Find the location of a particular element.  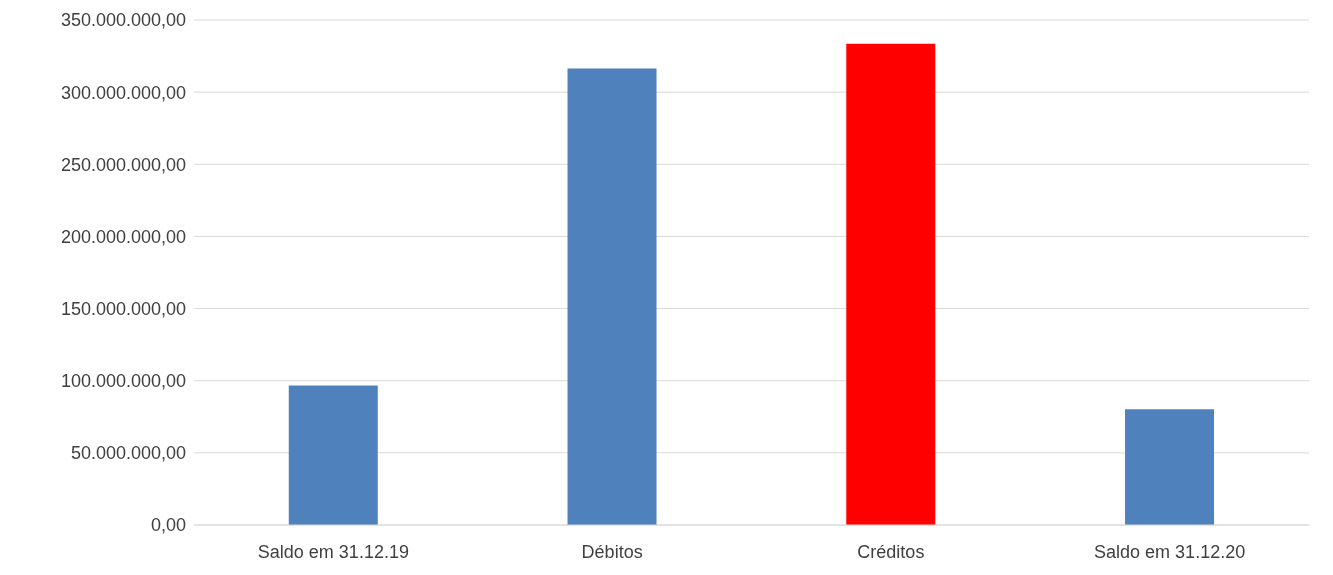

y-tick-label: 300.000.000,00 is located at coordinates (123, 92).